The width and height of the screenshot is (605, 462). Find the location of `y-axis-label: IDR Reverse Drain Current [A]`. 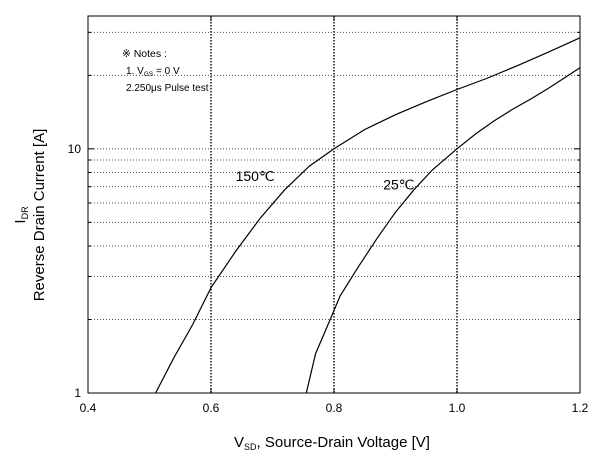

y-axis-label: IDR Reverse Drain Current [A] is located at coordinates (30, 215).